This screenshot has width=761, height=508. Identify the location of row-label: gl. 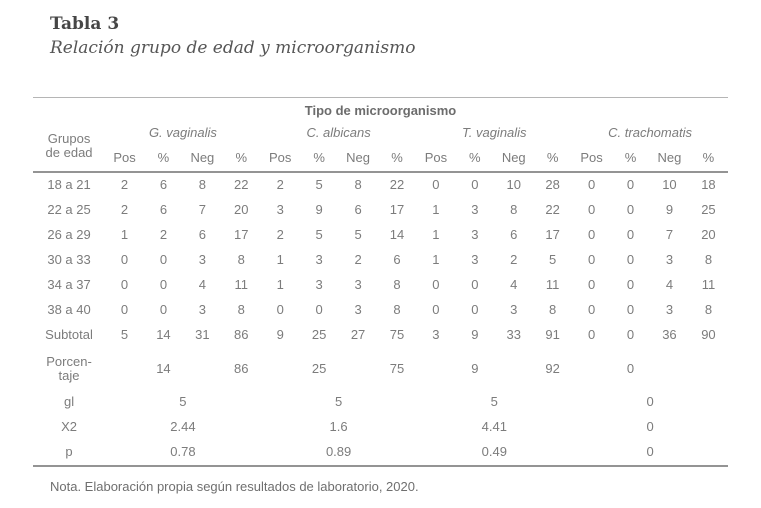
(69, 401).